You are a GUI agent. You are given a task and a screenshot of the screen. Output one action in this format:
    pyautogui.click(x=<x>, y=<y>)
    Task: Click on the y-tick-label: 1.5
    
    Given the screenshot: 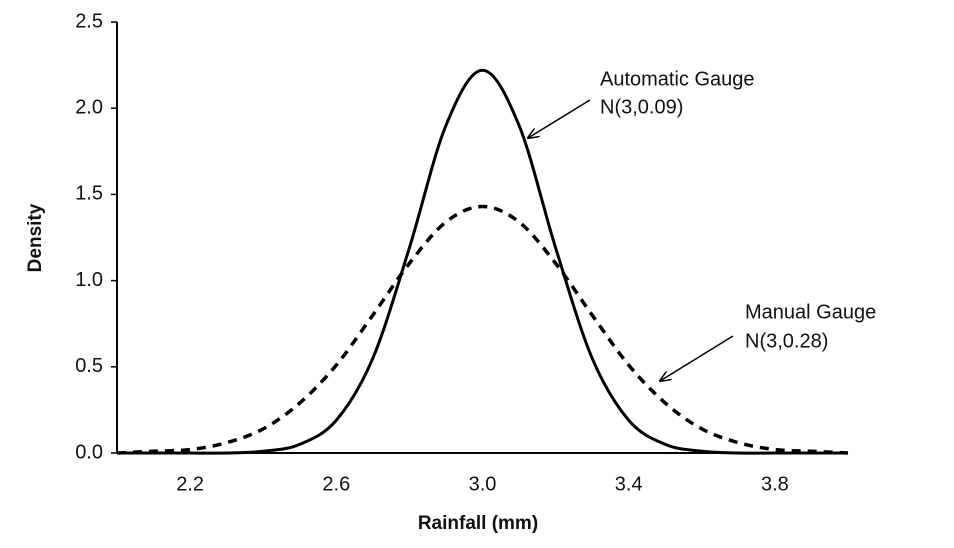 What is the action you would take?
    pyautogui.click(x=89, y=194)
    